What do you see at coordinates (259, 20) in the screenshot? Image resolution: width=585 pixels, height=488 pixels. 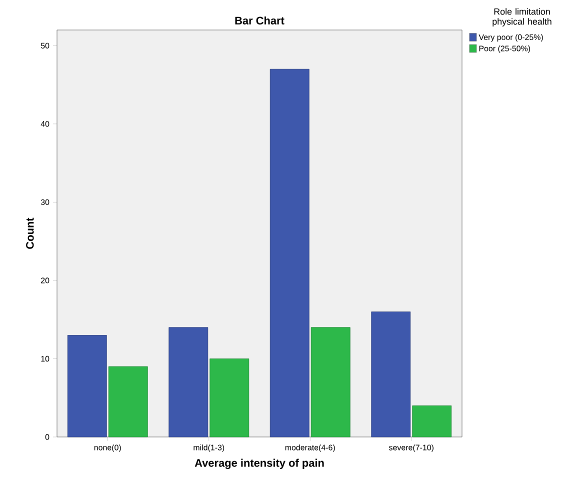 I see `chart-title: Bar Chart` at bounding box center [259, 20].